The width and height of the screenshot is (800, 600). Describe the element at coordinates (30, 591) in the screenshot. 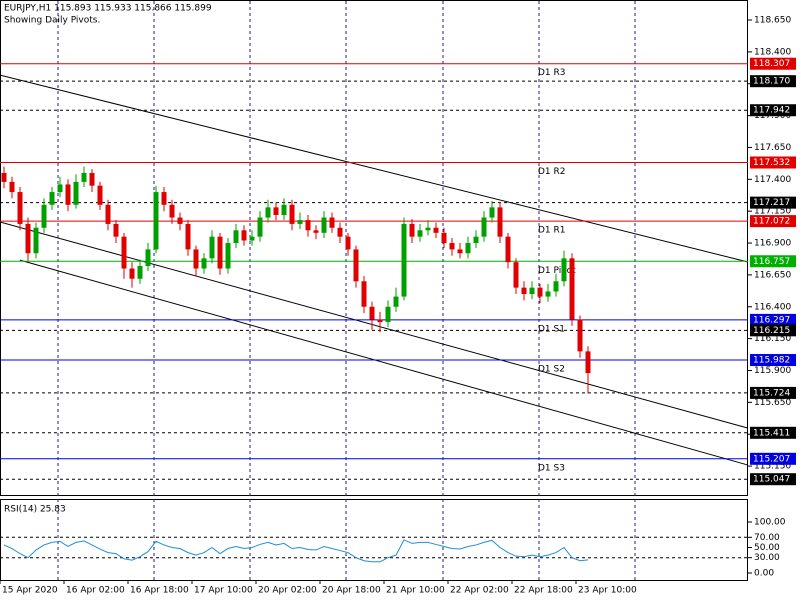

I see `x-tick-label: 15 Apr 2020` at that location.